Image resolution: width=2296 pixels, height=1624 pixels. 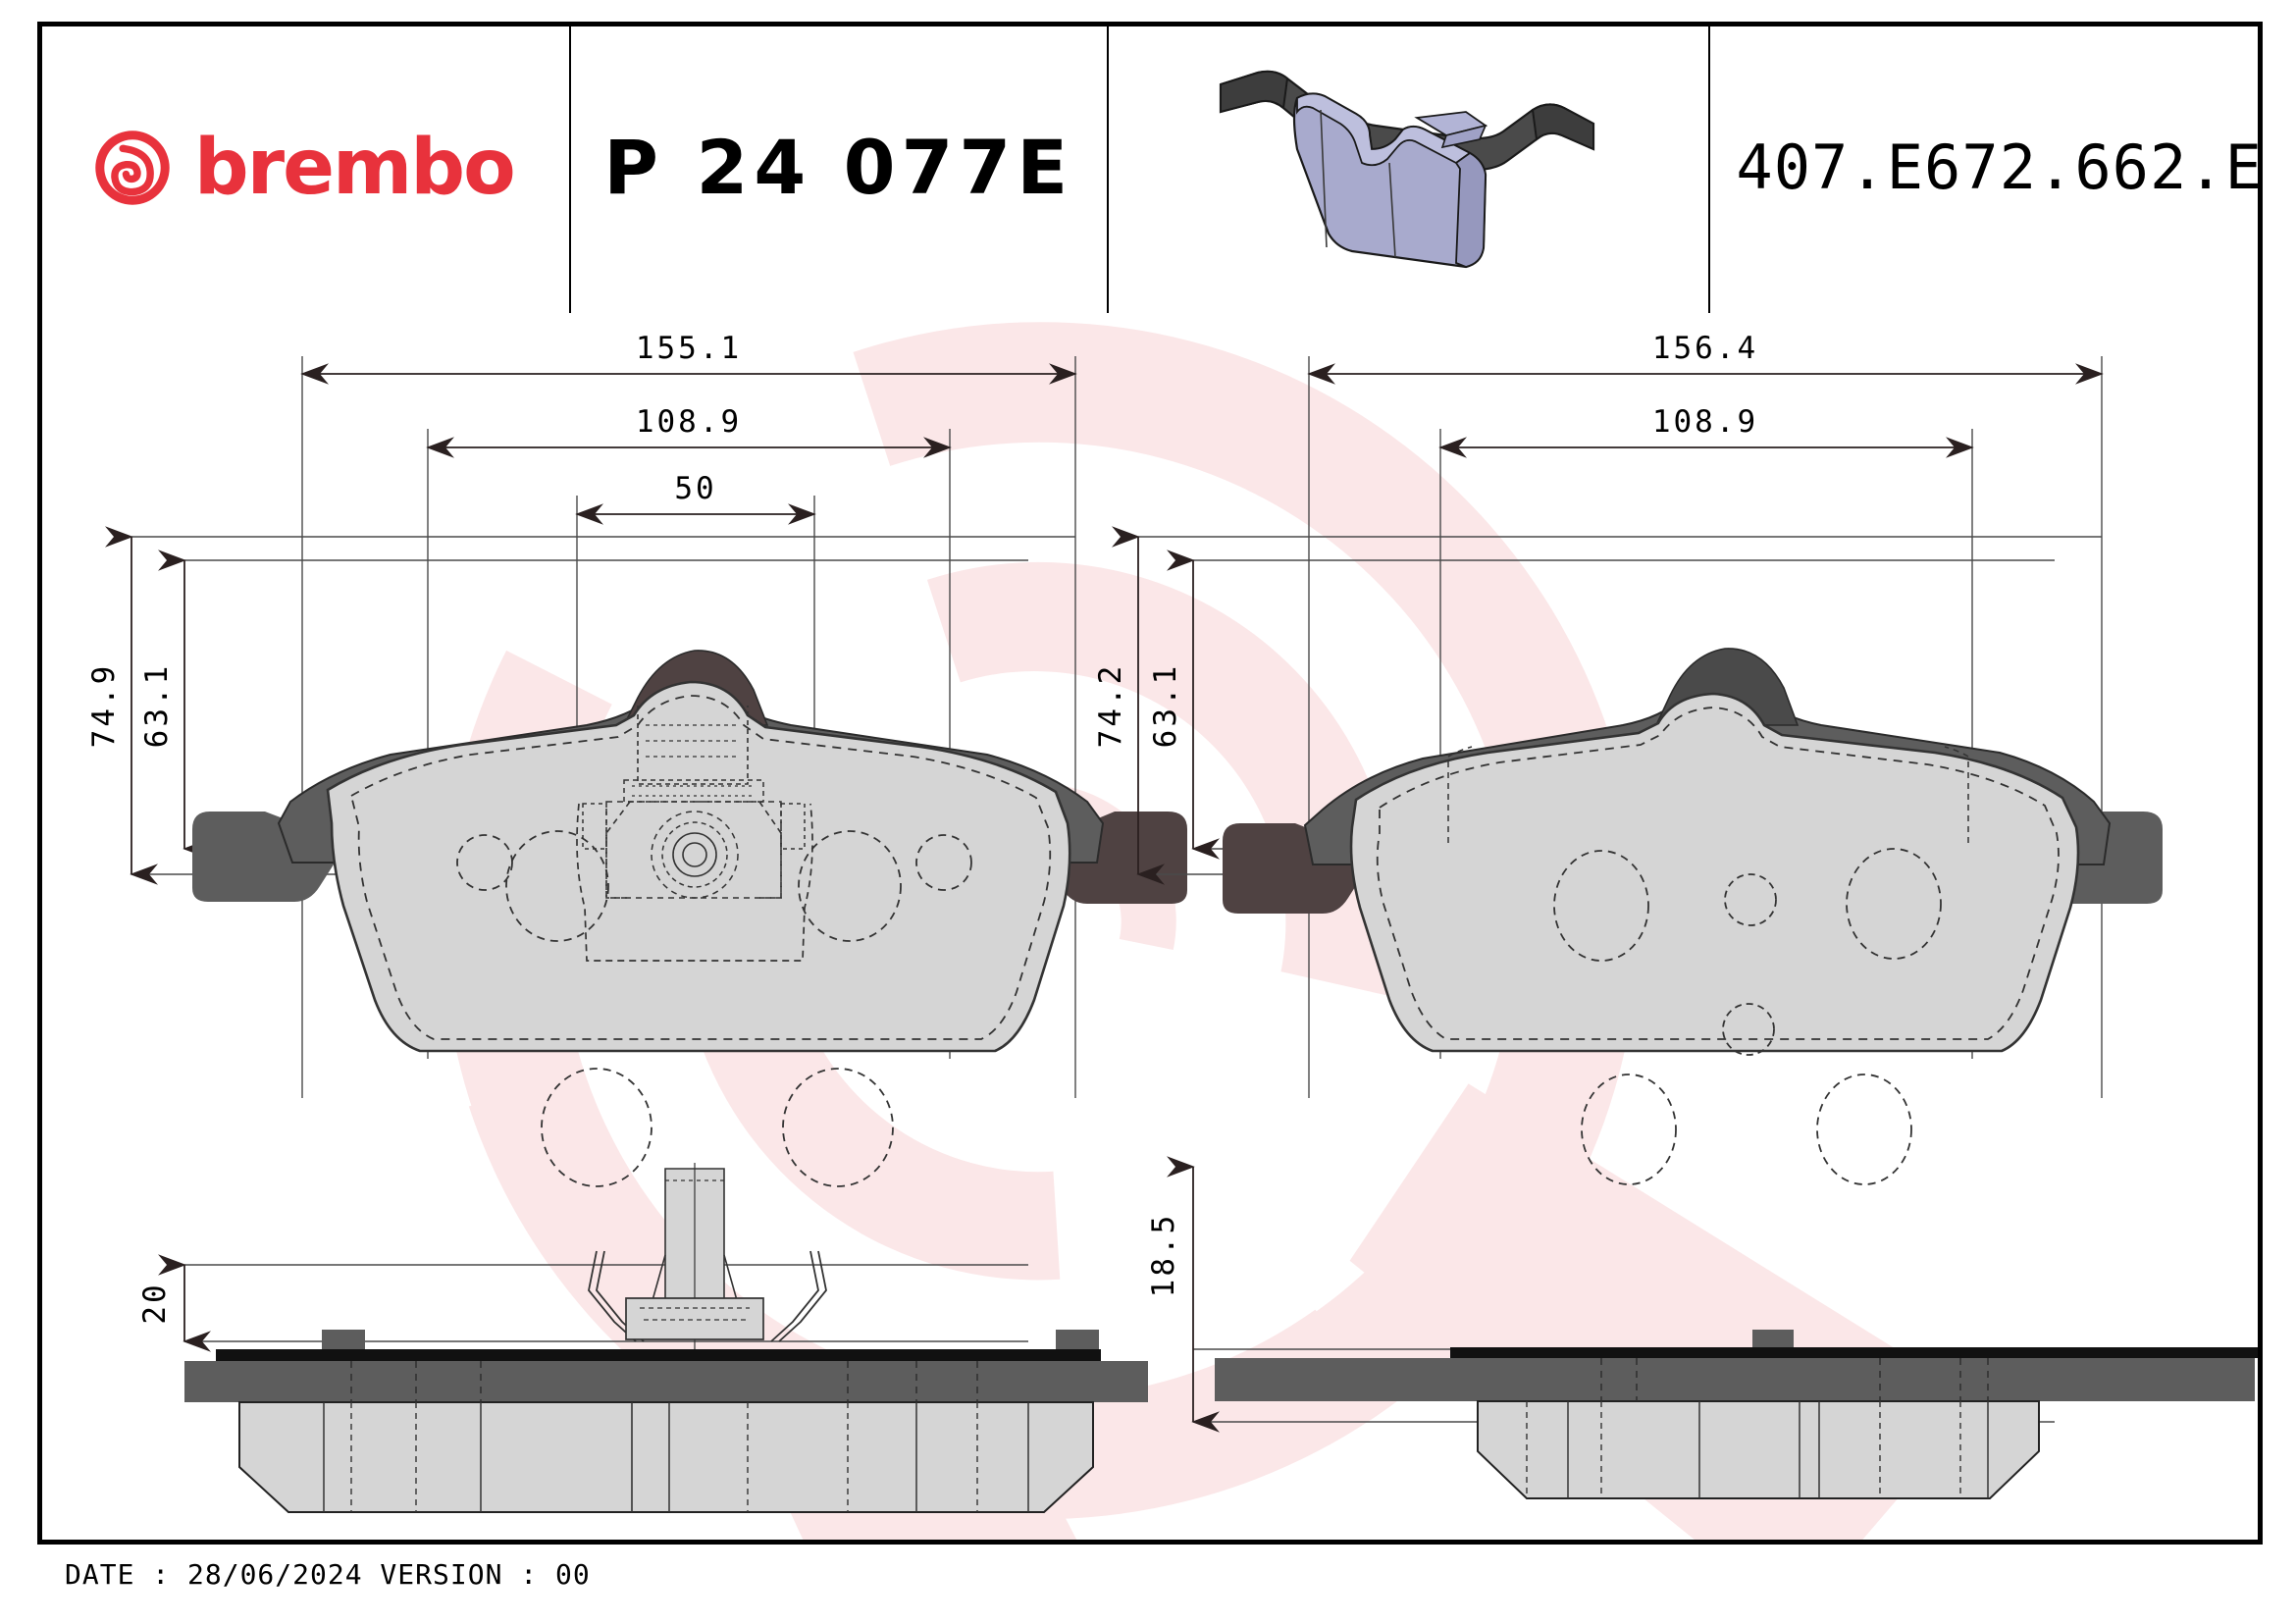 What do you see at coordinates (1718, 873) in the screenshot?
I see `friction-inner-outline-right` at bounding box center [1718, 873].